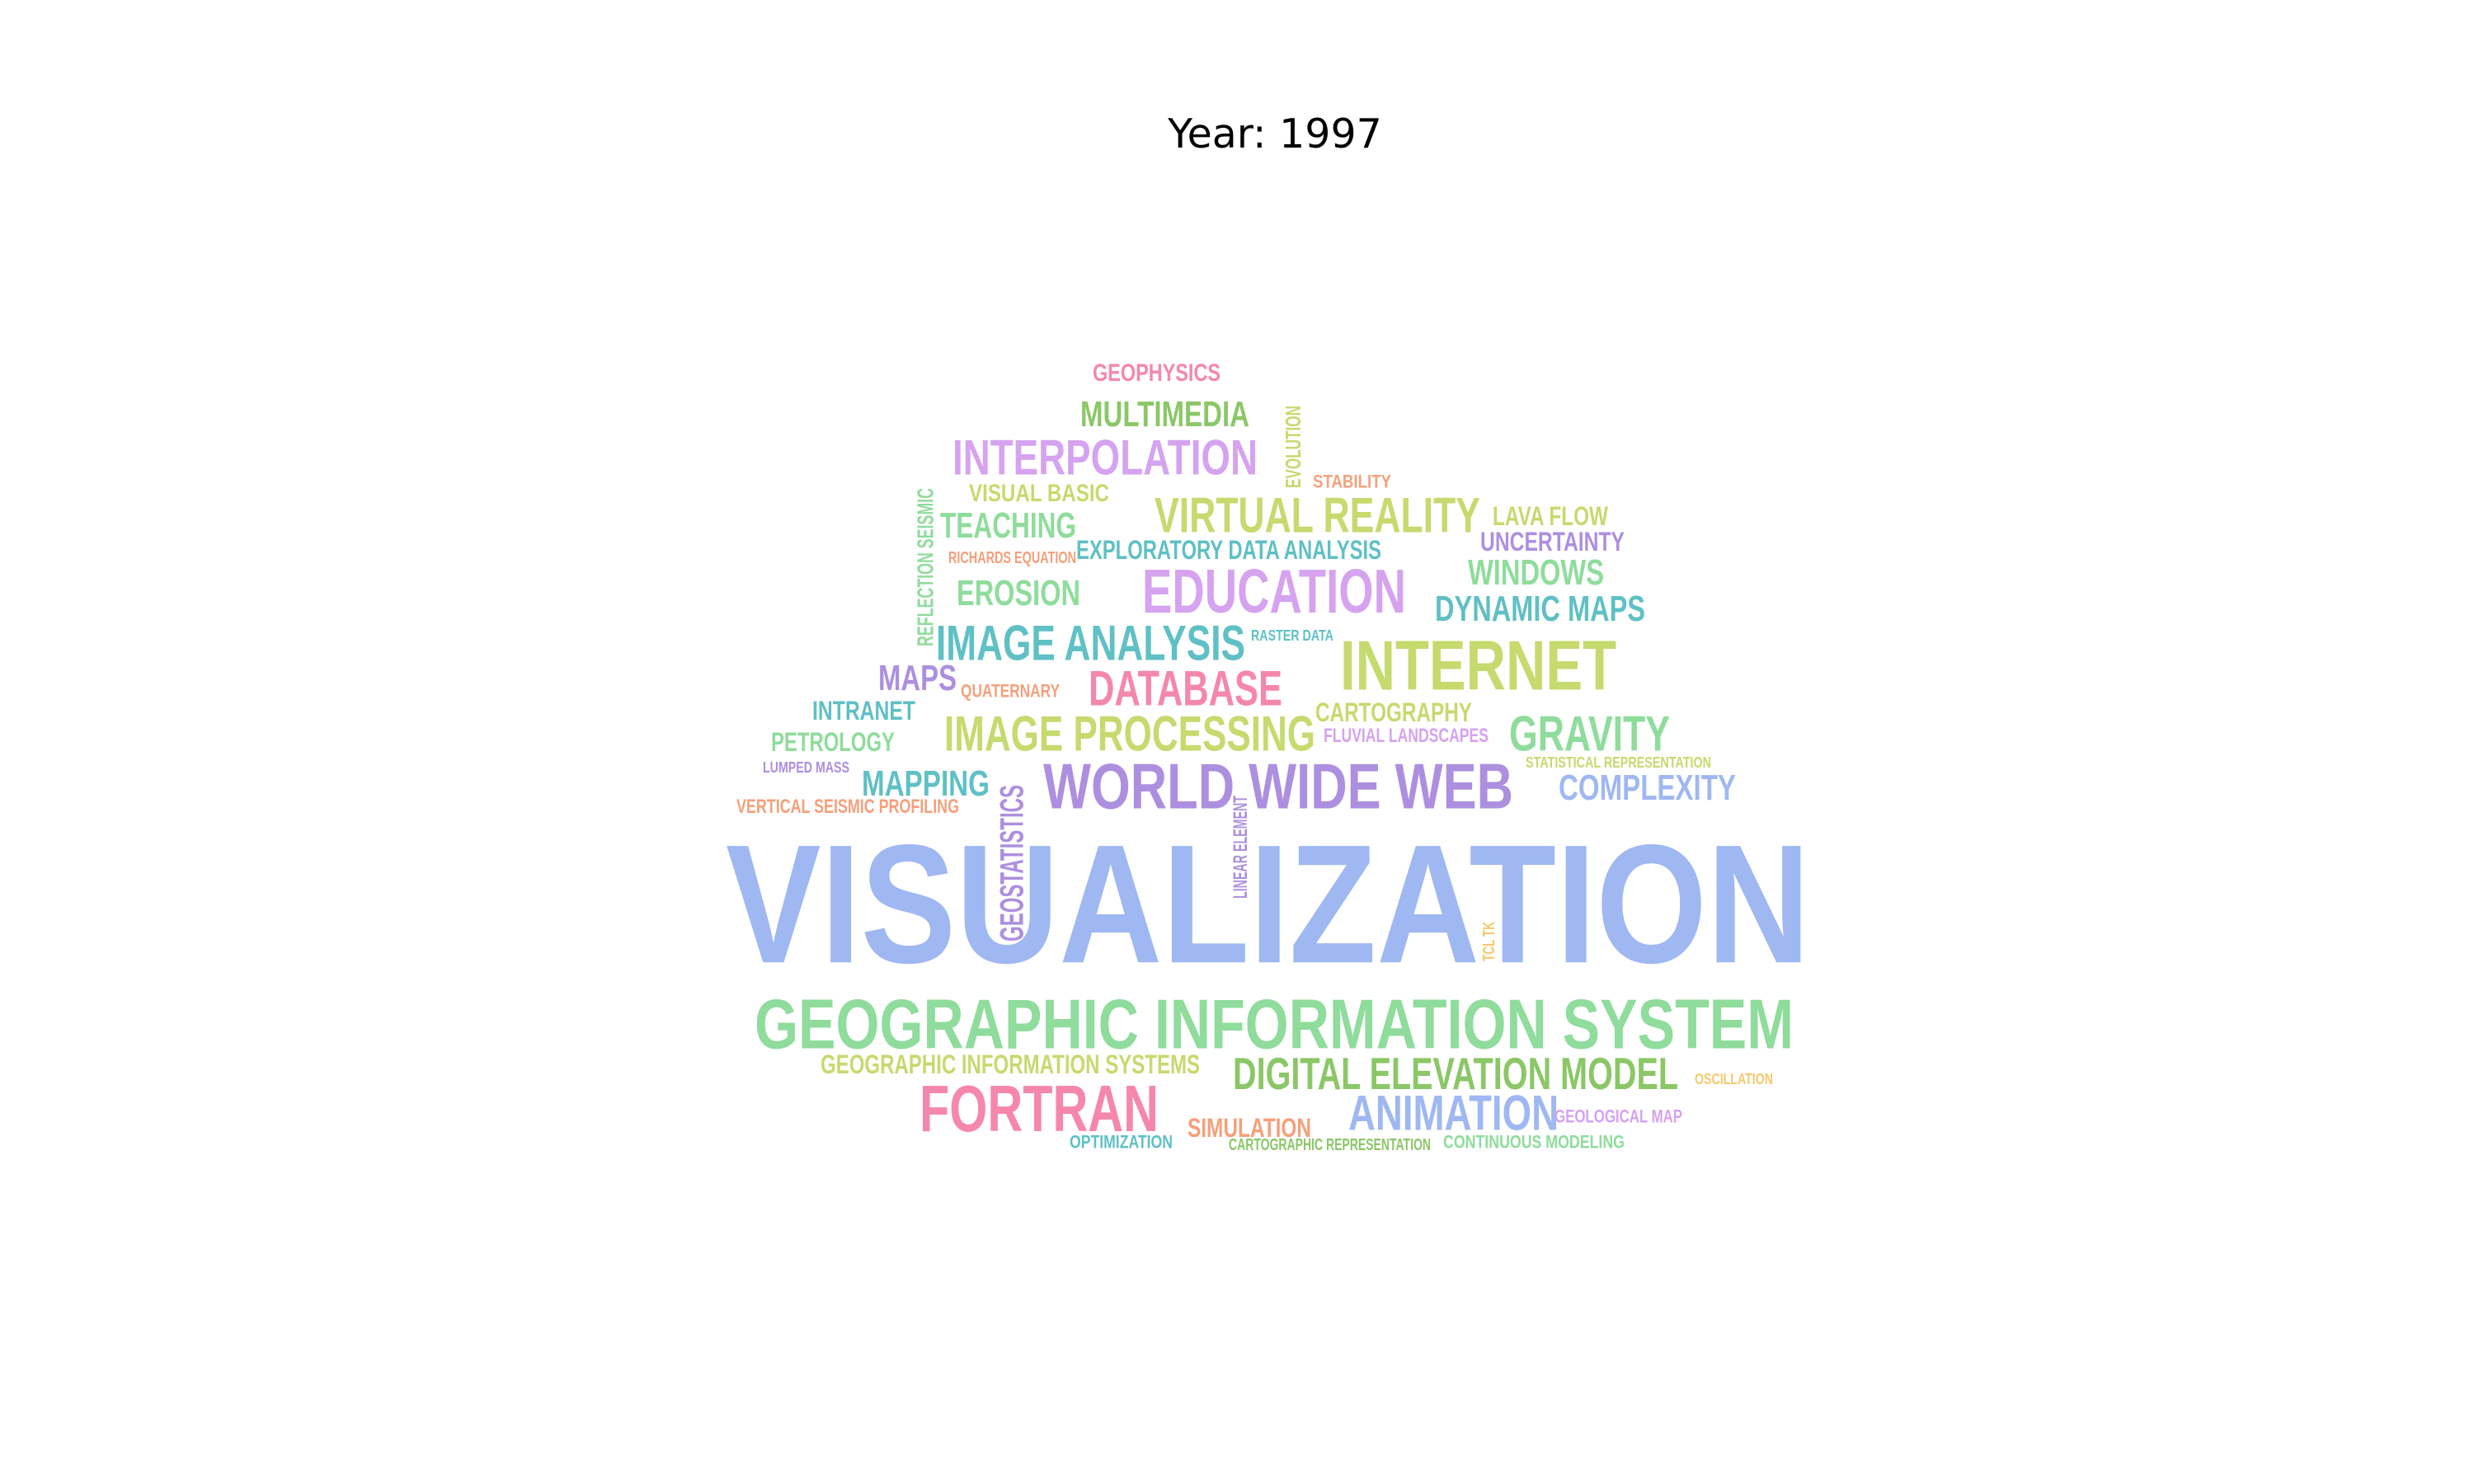 The width and height of the screenshot is (2474, 1484). I want to click on word-cloud-term: FORTRAN, so click(1039, 1109).